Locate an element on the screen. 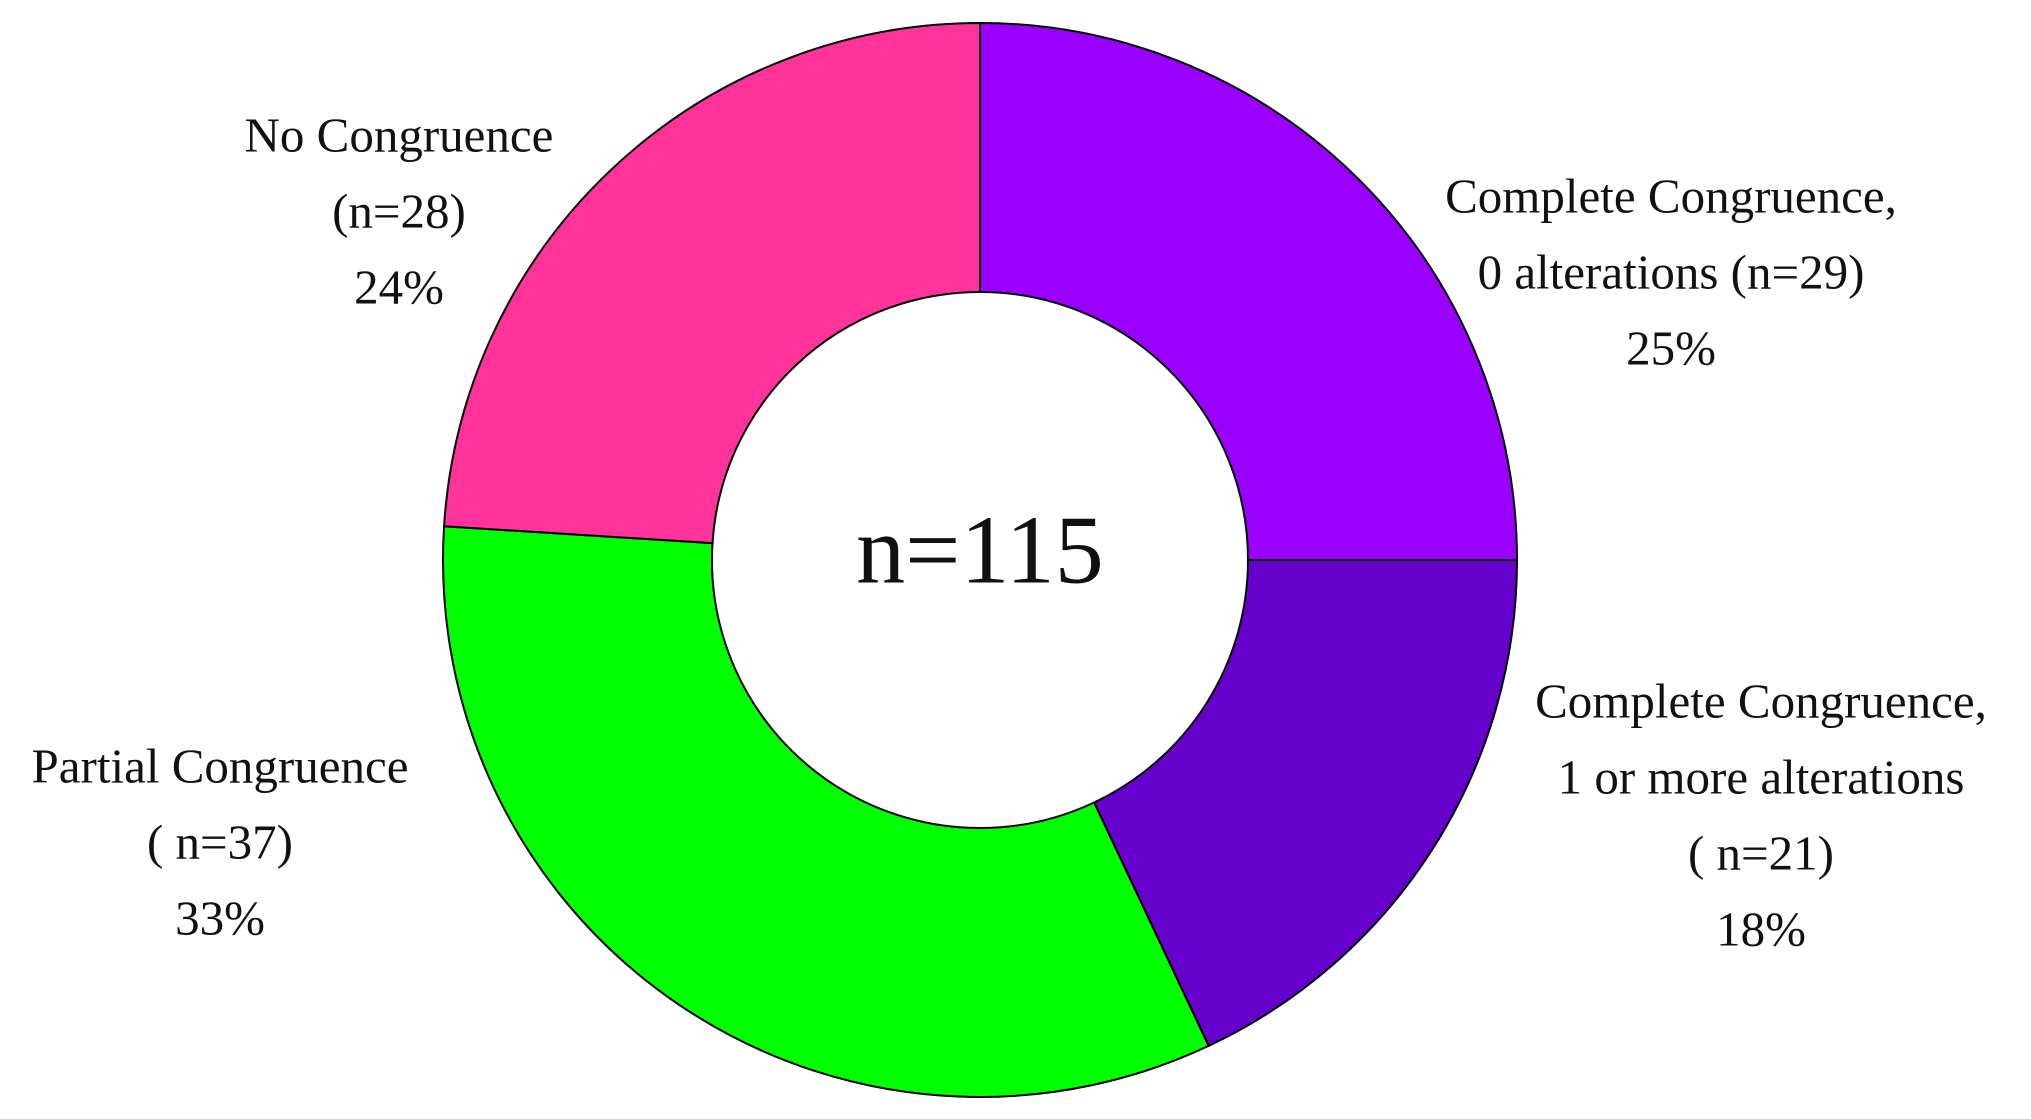  segment-label: 0 alterations (n=29) is located at coordinates (1671, 271).